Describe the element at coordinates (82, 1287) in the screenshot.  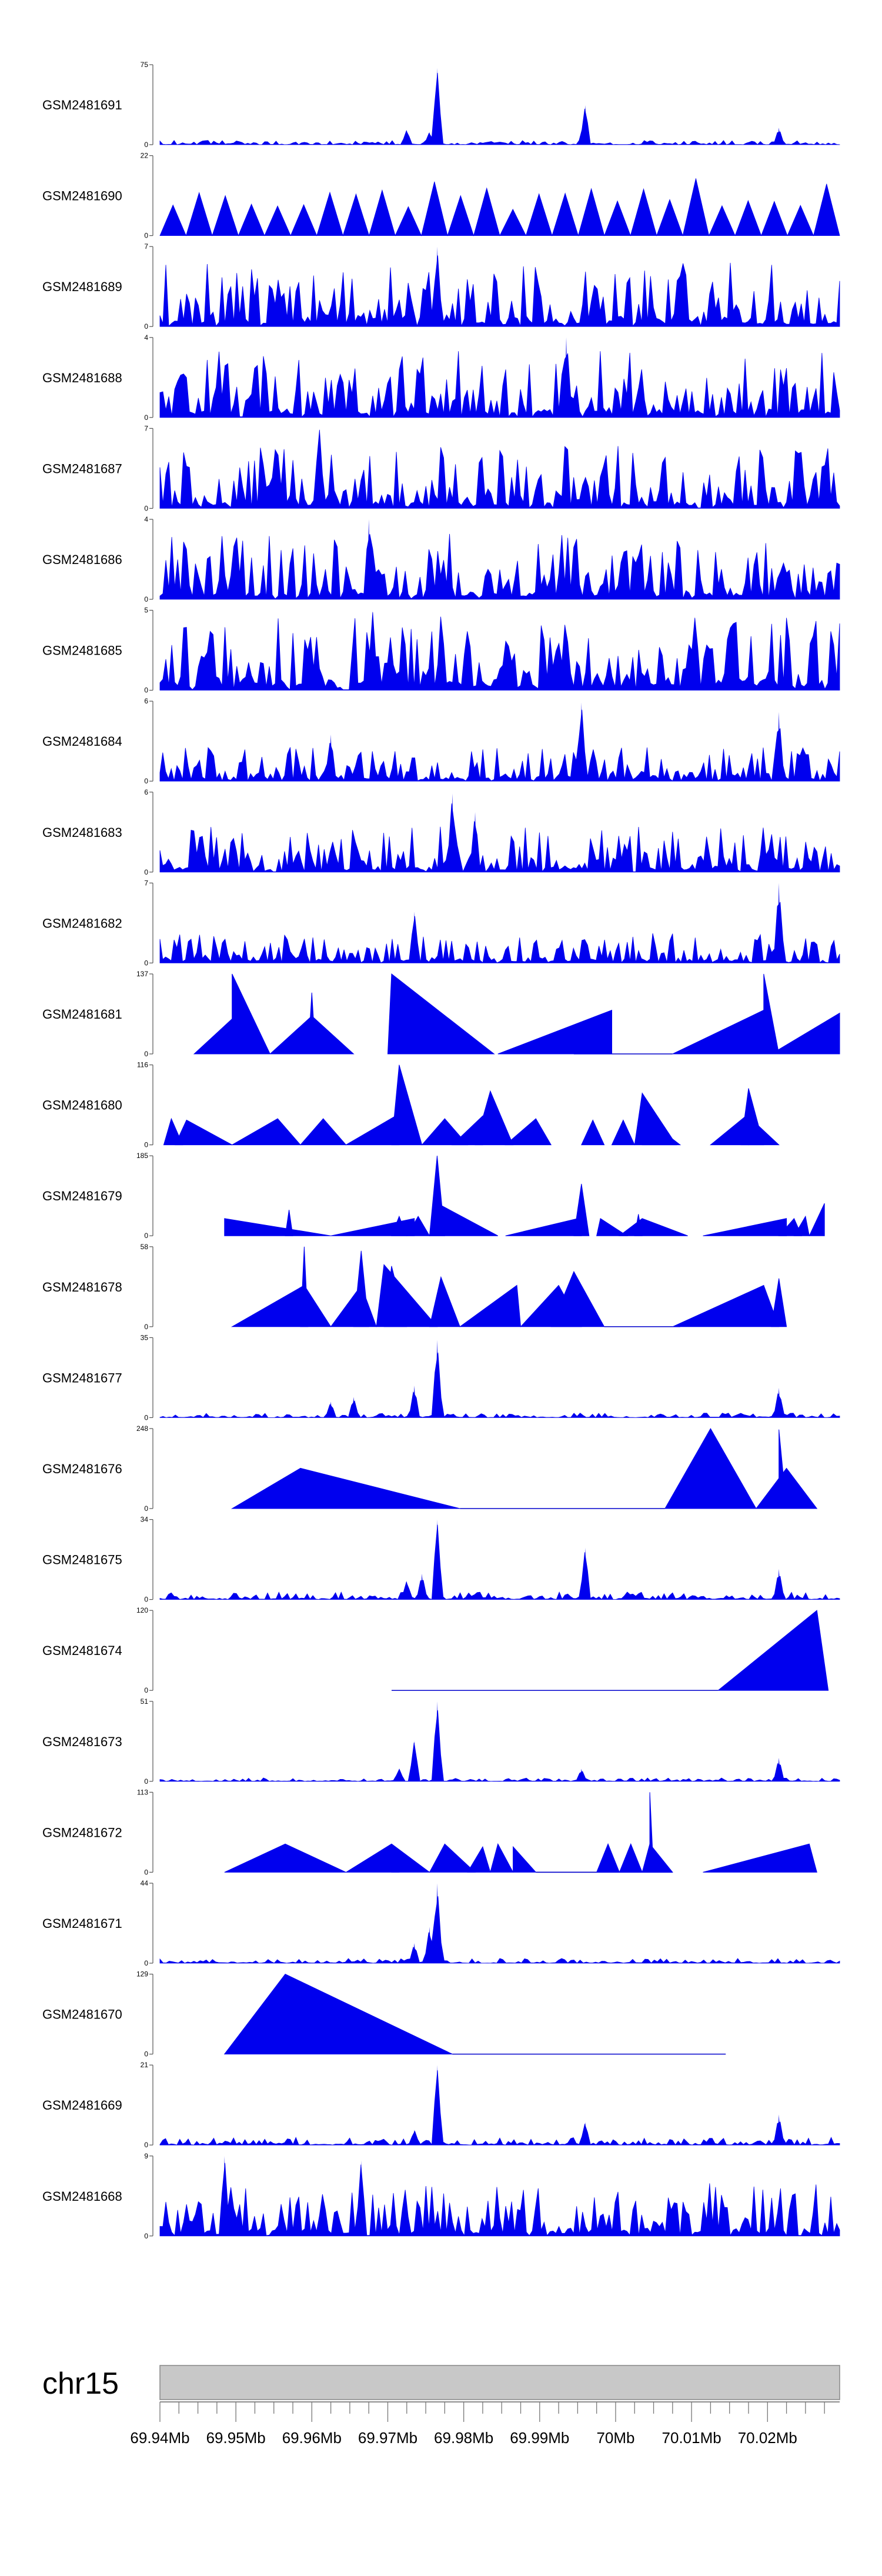
I see `track-label: GSM2481678` at that location.